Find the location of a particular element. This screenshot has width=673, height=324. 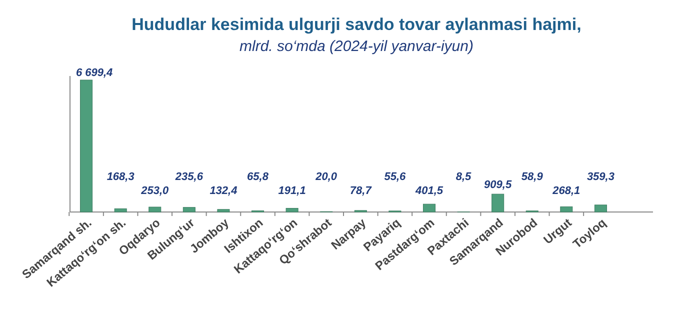

data-label: 909,5 is located at coordinates (498, 185).